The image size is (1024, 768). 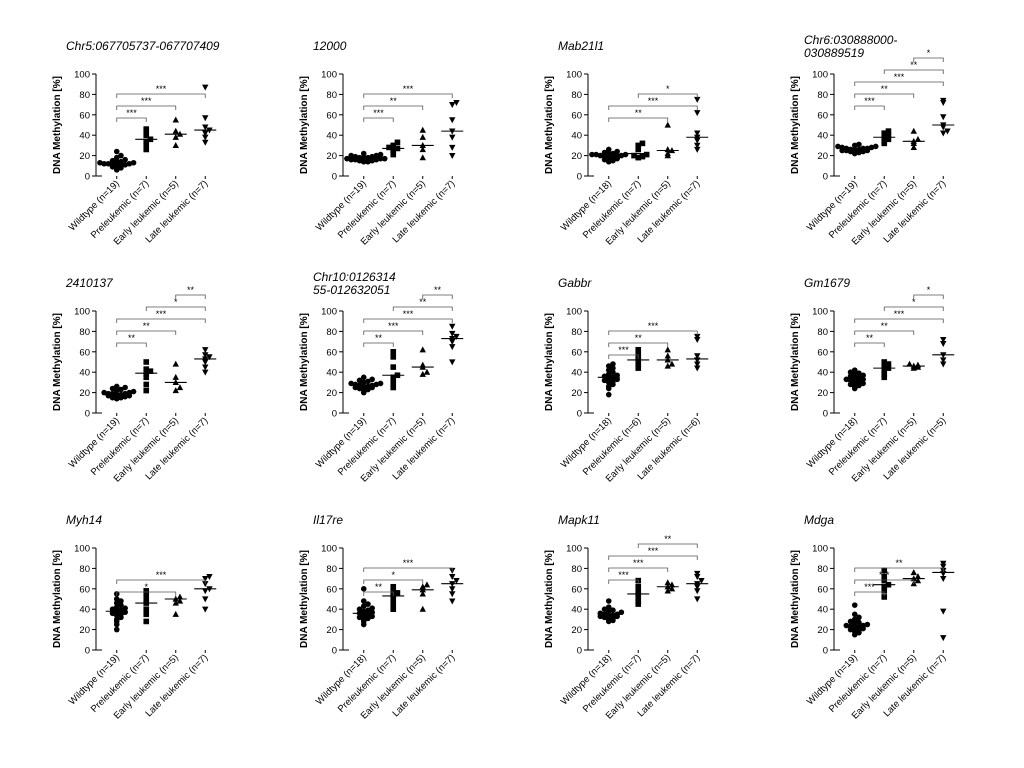 I want to click on y-tick-label: 60, so click(x=822, y=589).